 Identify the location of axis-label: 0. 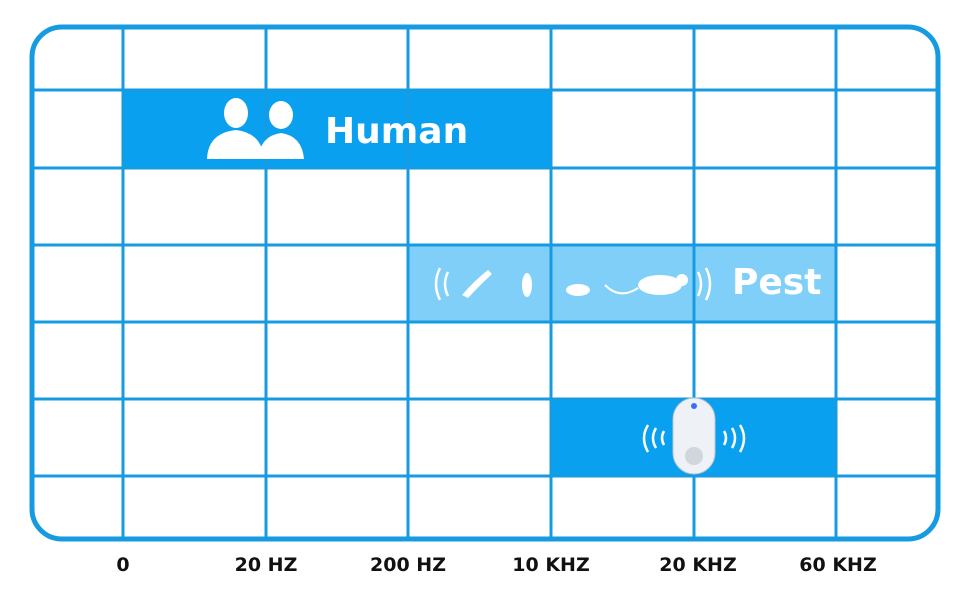
(122, 565).